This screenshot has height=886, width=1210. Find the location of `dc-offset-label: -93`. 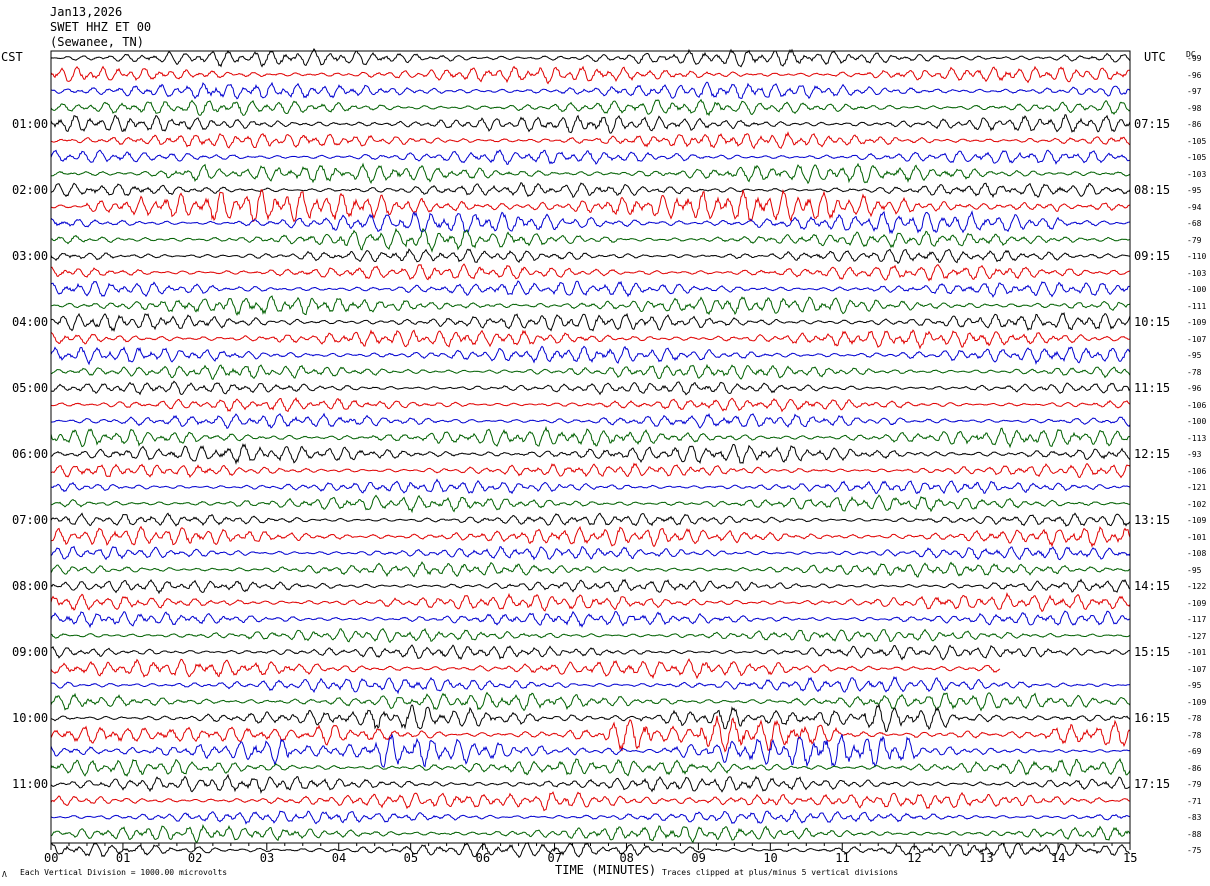

dc-offset-label: -93 is located at coordinates (1194, 454).